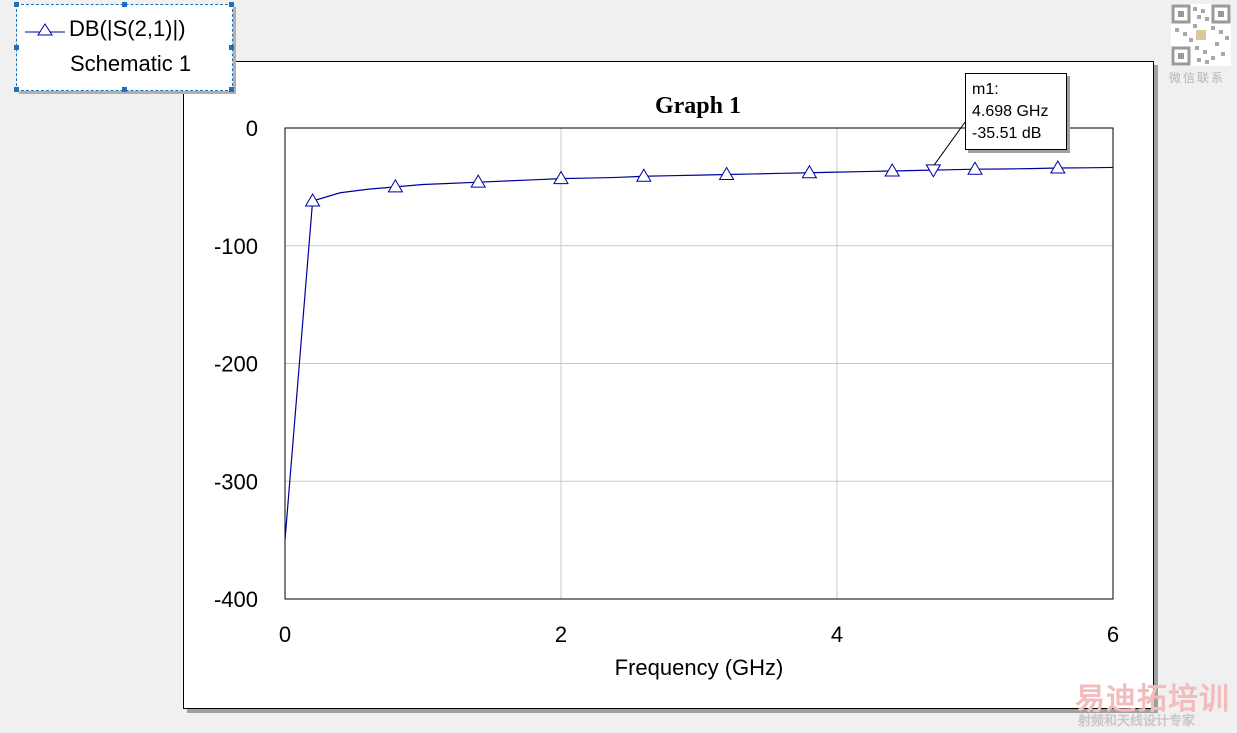  I want to click on x-tick-label: 6, so click(1113, 634).